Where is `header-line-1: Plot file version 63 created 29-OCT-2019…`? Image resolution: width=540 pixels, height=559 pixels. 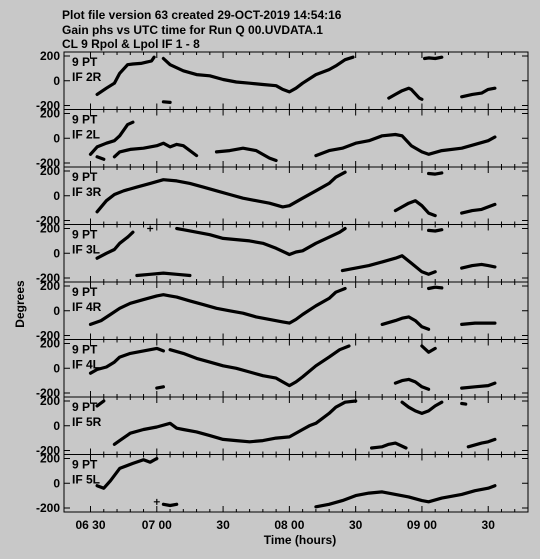 header-line-1: Plot file version 63 created 29-OCT-2019… is located at coordinates (202, 15).